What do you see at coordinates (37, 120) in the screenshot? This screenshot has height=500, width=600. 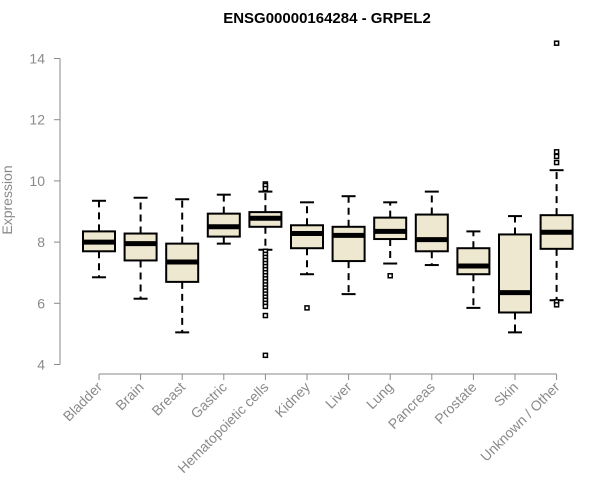 I see `y-tick-label-12: 12` at bounding box center [37, 120].